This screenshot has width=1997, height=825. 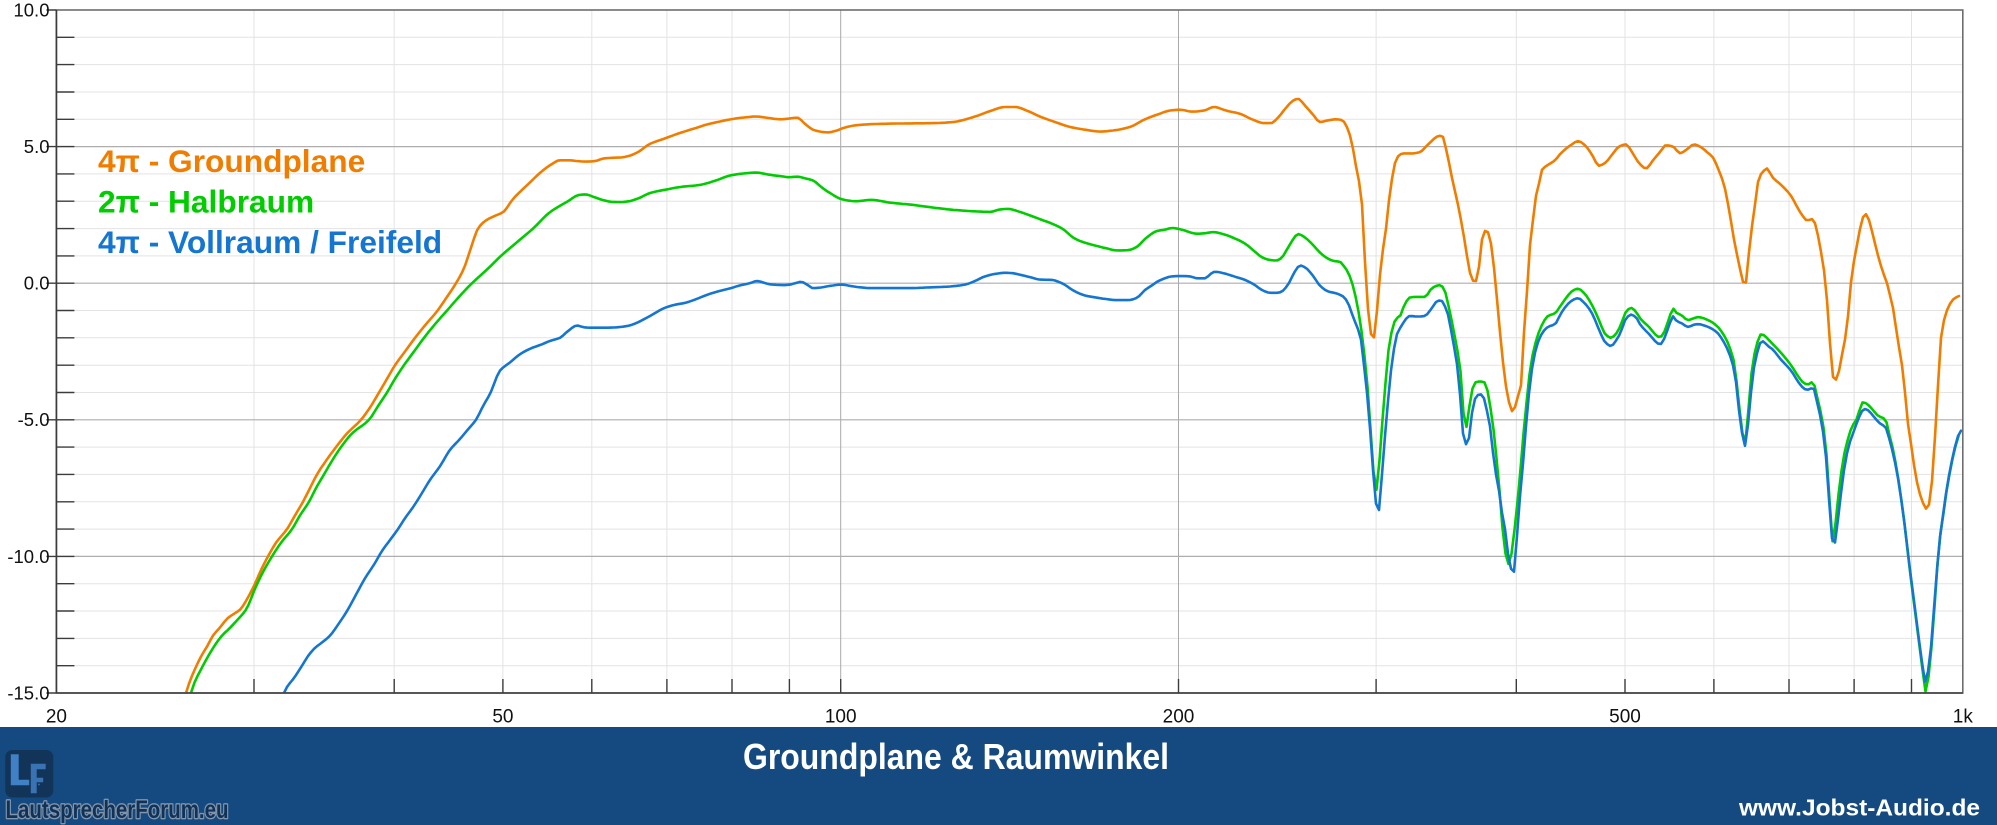 I want to click on svg-text: -10.0, so click(x=28, y=556).